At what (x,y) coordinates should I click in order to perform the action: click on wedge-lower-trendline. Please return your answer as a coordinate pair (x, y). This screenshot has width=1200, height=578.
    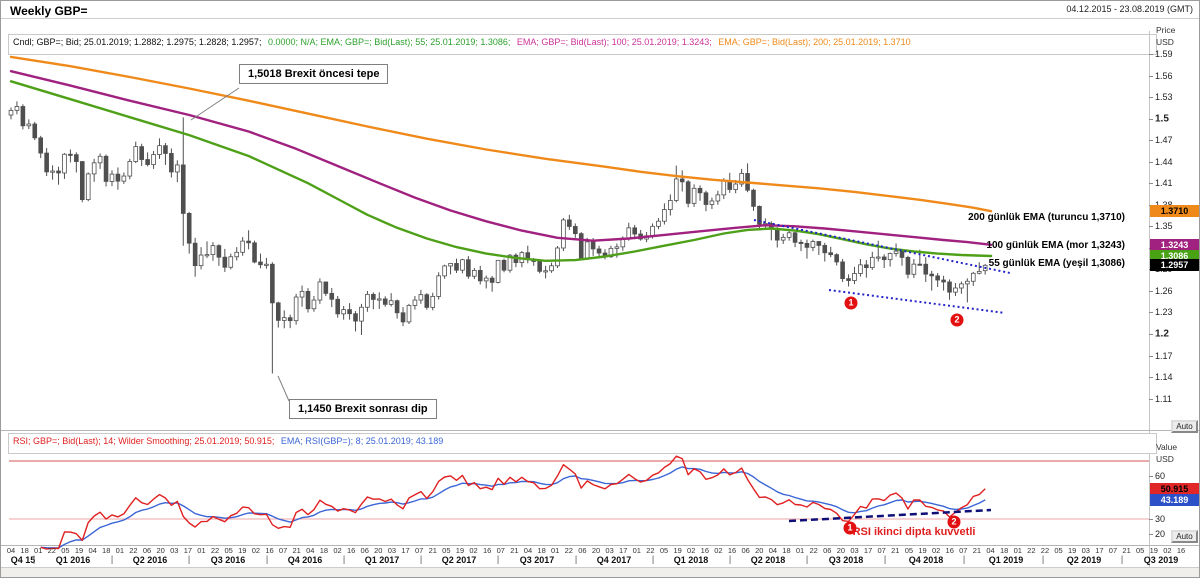
    Looking at the image, I should click on (917, 301).